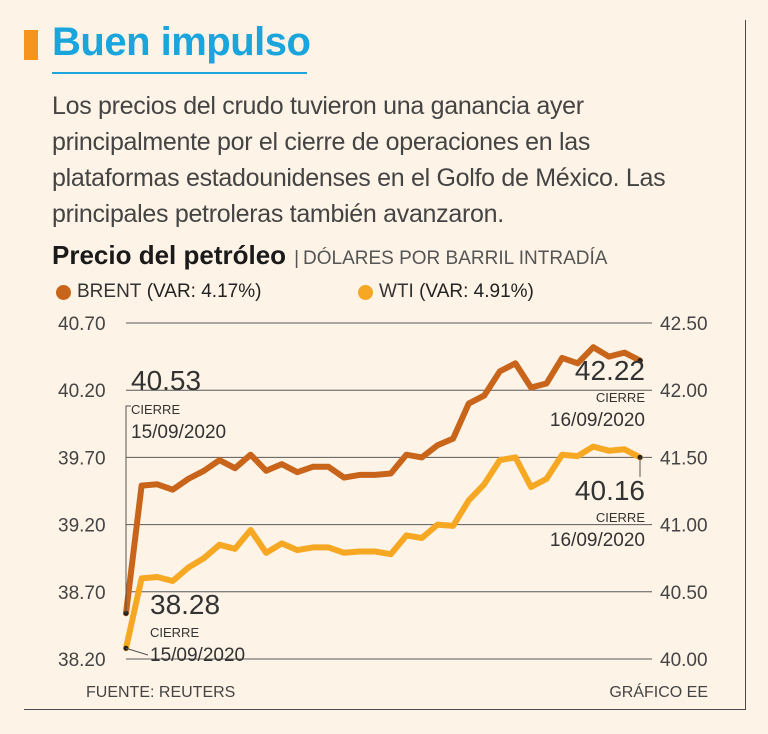 The height and width of the screenshot is (734, 768). What do you see at coordinates (684, 458) in the screenshot?
I see `y-tick-label-right: 41.50` at bounding box center [684, 458].